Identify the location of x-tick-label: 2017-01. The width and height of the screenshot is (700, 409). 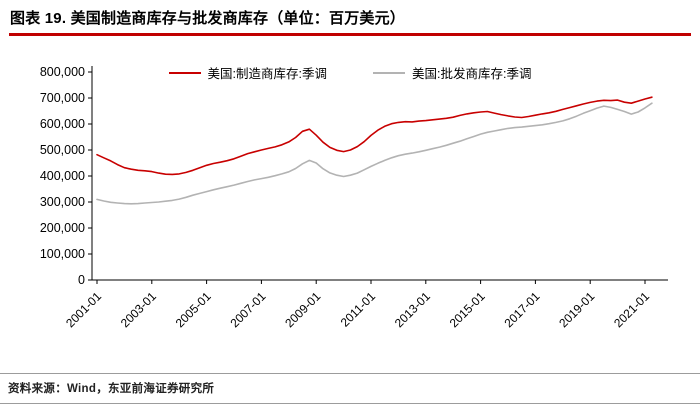
(521, 309).